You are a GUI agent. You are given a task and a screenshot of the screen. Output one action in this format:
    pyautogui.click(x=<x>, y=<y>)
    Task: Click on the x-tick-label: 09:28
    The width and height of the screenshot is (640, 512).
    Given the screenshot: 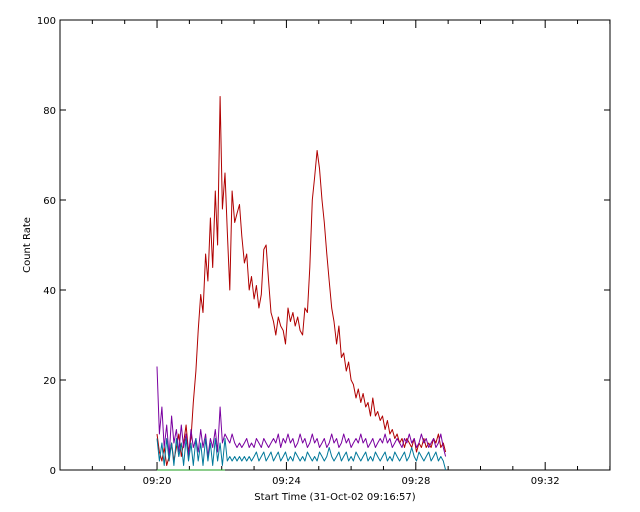 What is the action you would take?
    pyautogui.click(x=416, y=481)
    